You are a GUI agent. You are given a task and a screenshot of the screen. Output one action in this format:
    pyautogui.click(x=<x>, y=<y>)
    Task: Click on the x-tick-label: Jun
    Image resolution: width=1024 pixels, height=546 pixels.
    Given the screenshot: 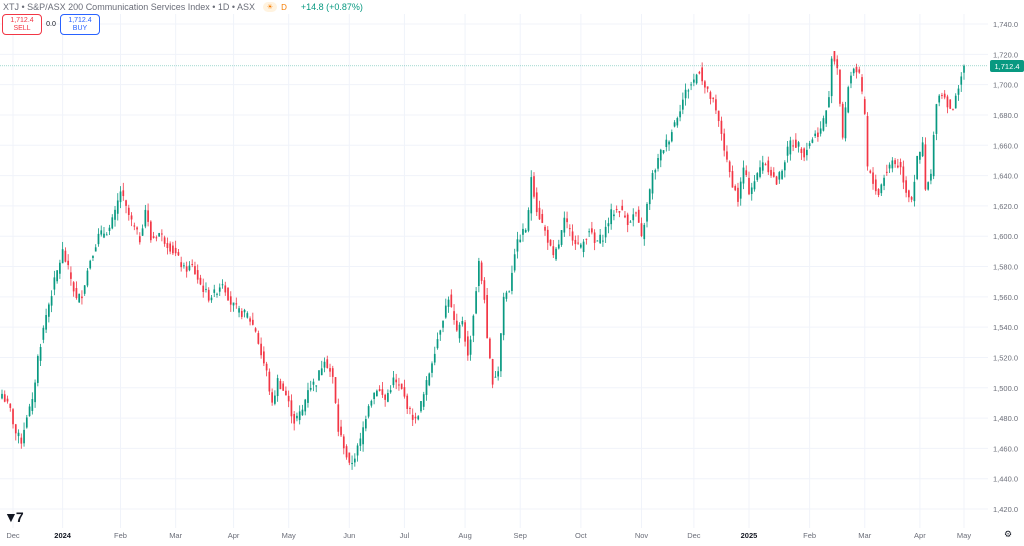 What is the action you would take?
    pyautogui.click(x=349, y=535)
    